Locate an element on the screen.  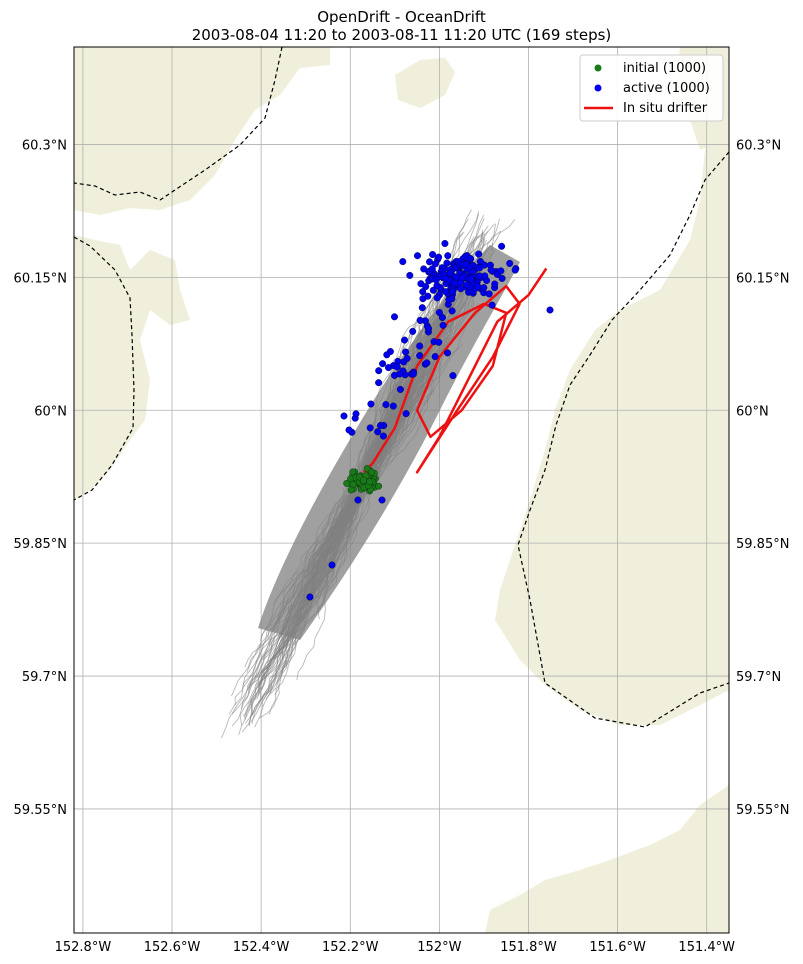
lon-tick-label: 152.6°W is located at coordinates (172, 947).